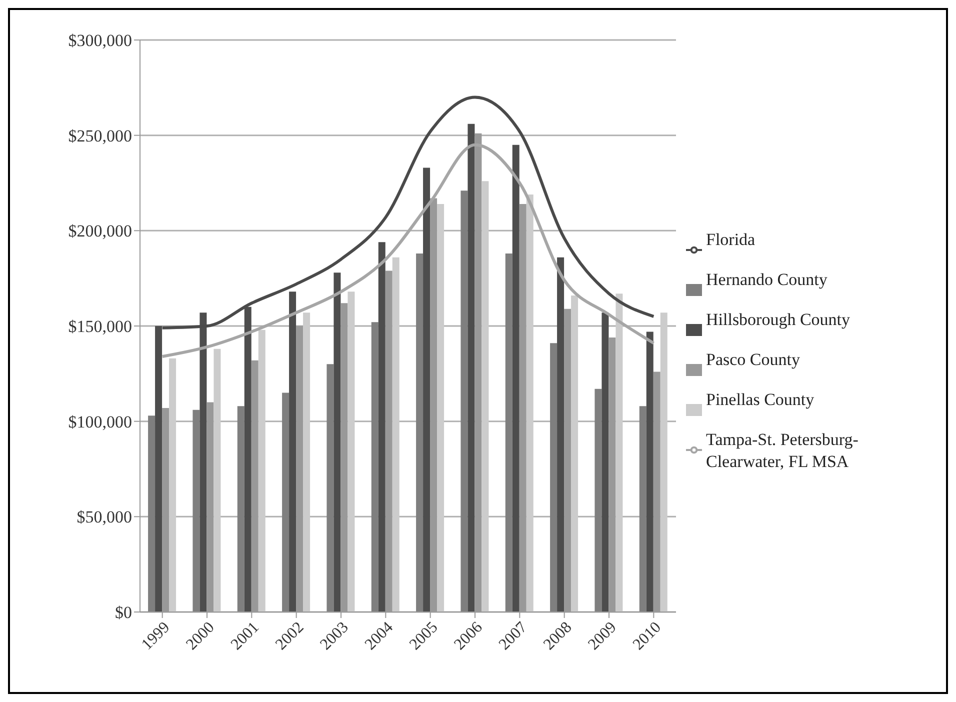 The image size is (956, 702). Describe the element at coordinates (100, 136) in the screenshot. I see `y-tick-label: $250,000` at that location.